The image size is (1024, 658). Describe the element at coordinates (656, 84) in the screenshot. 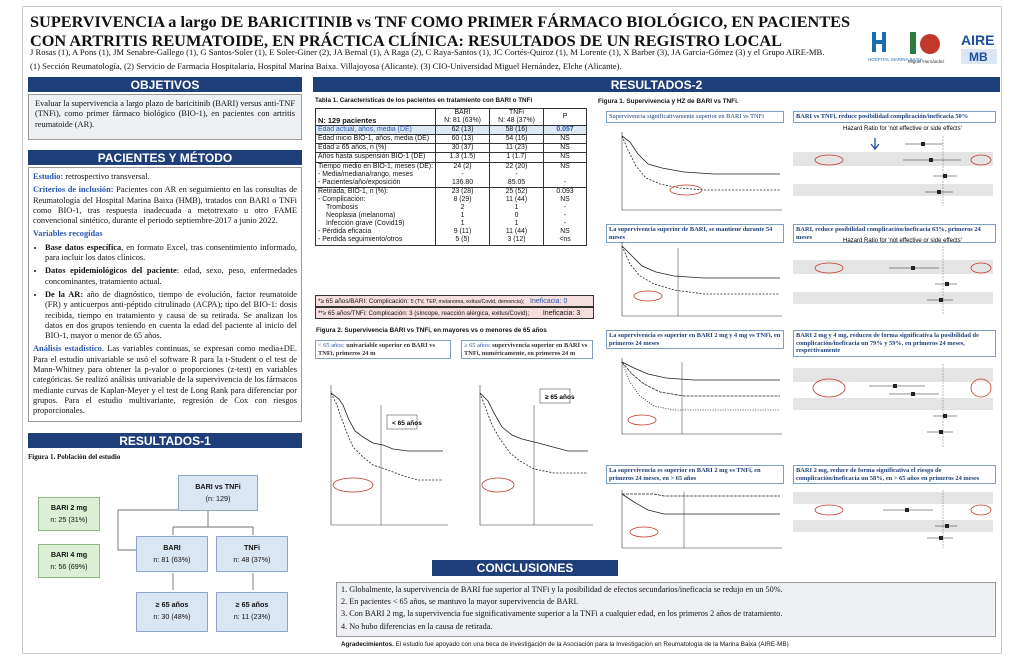

I see `resultados2-header: RESULTADOS-2` at that location.